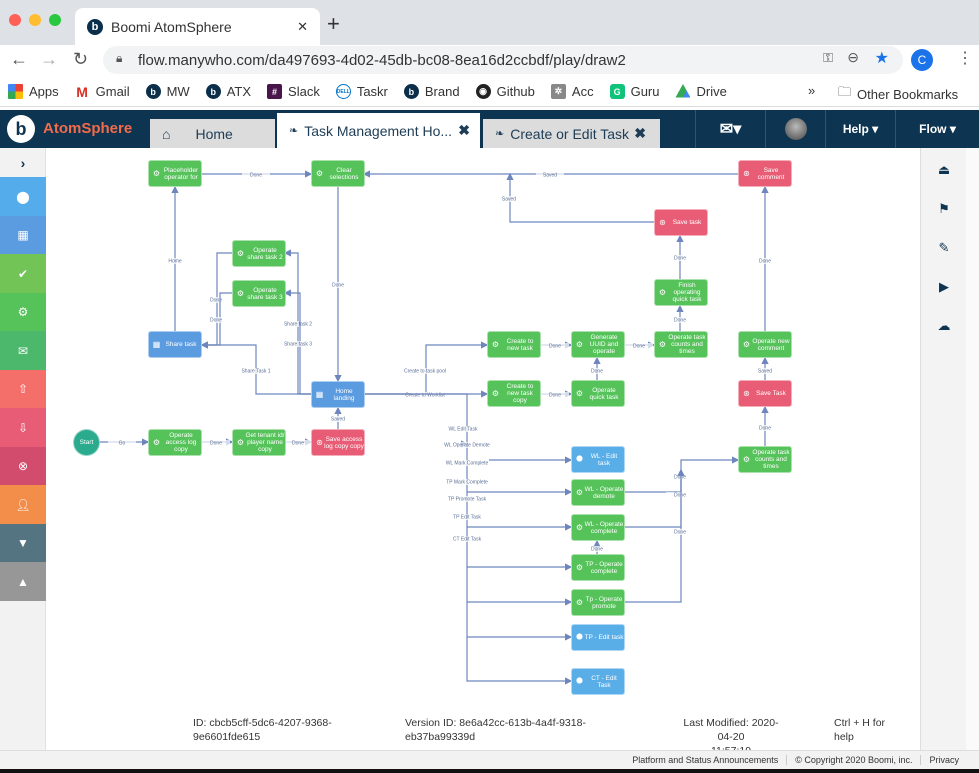  What do you see at coordinates (23, 581) in the screenshot?
I see `palette-caret-up-button: ▲` at bounding box center [23, 581].